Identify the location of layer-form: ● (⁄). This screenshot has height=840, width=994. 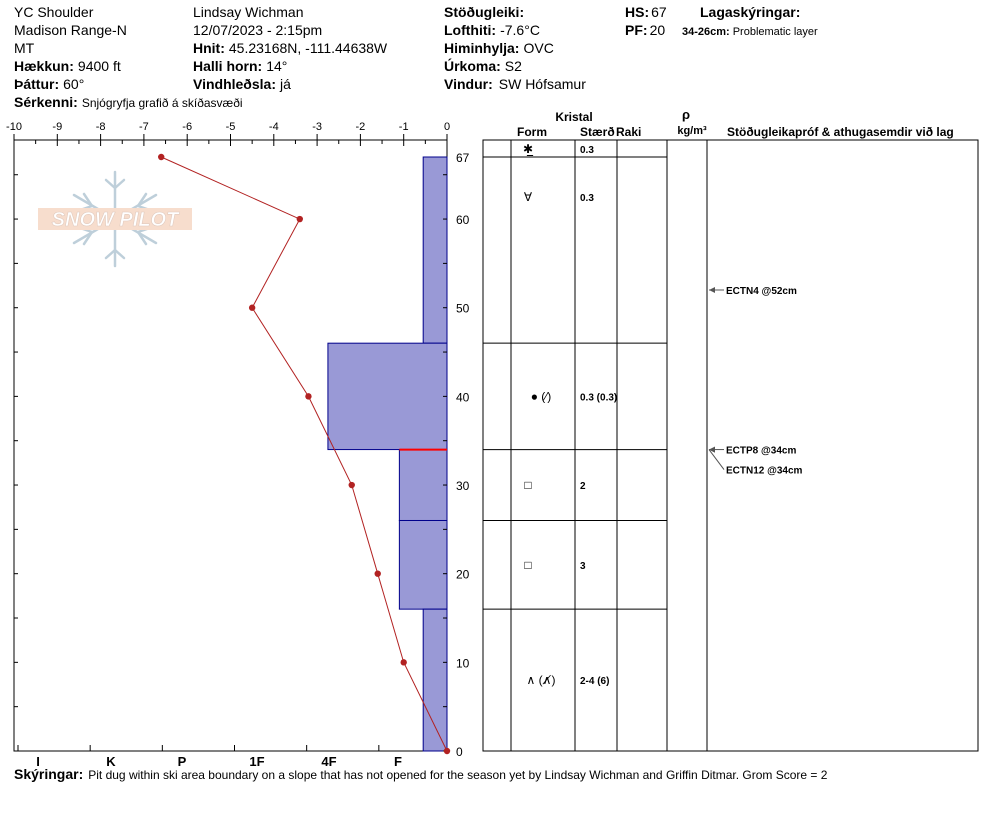
(541, 396).